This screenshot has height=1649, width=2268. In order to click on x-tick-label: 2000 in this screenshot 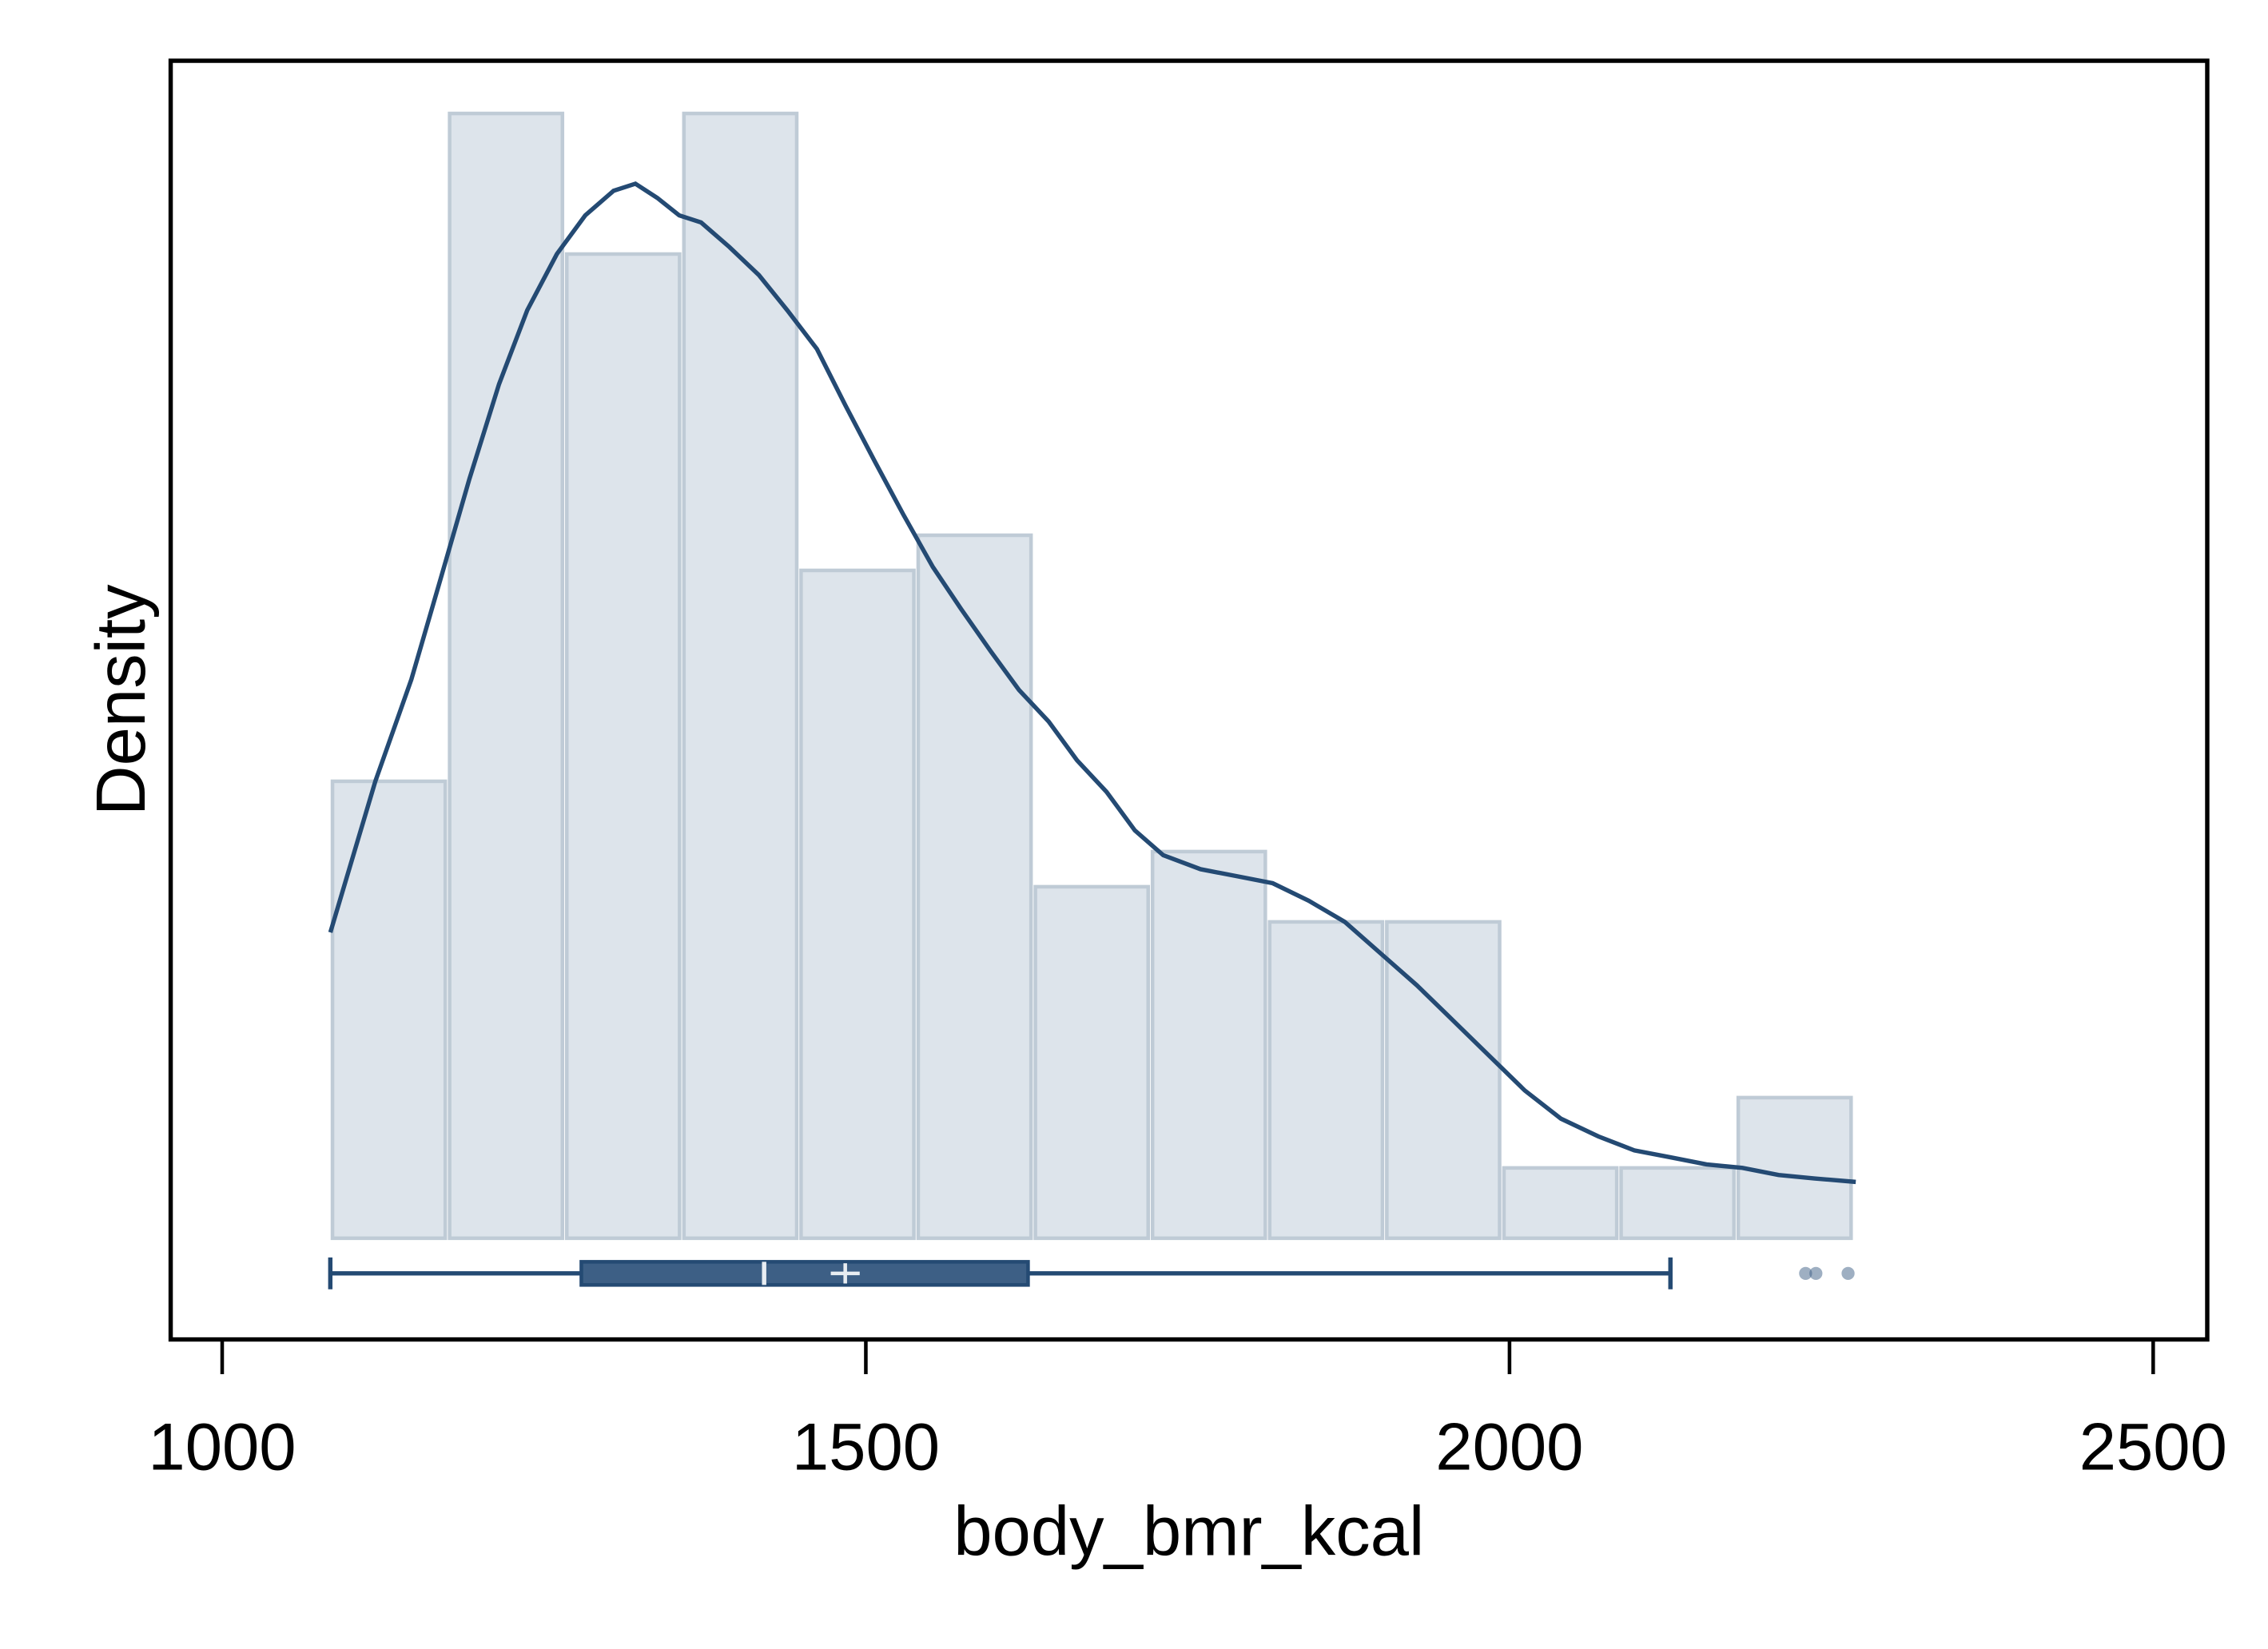, I will do `click(1509, 1446)`.